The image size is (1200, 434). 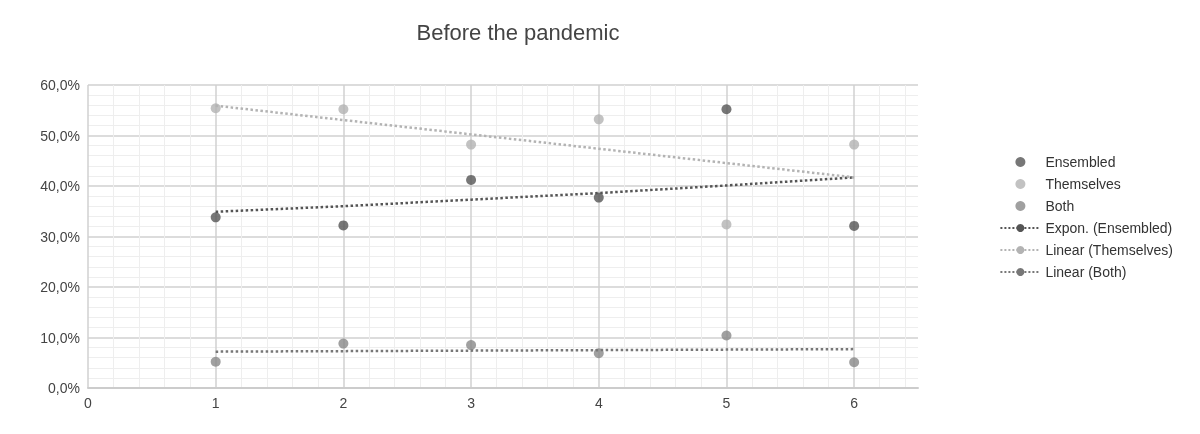 What do you see at coordinates (215, 403) in the screenshot?
I see `x-tick-label: 1` at bounding box center [215, 403].